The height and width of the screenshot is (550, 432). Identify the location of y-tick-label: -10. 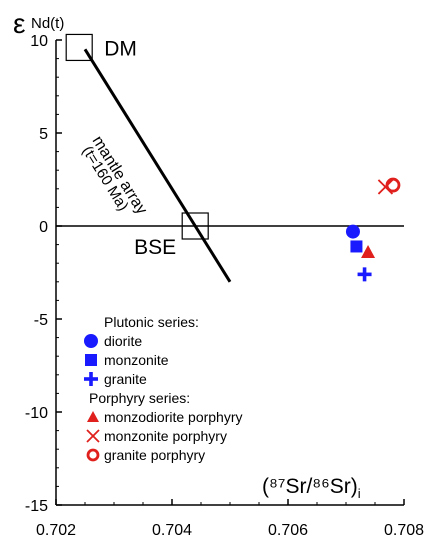
(36, 413).